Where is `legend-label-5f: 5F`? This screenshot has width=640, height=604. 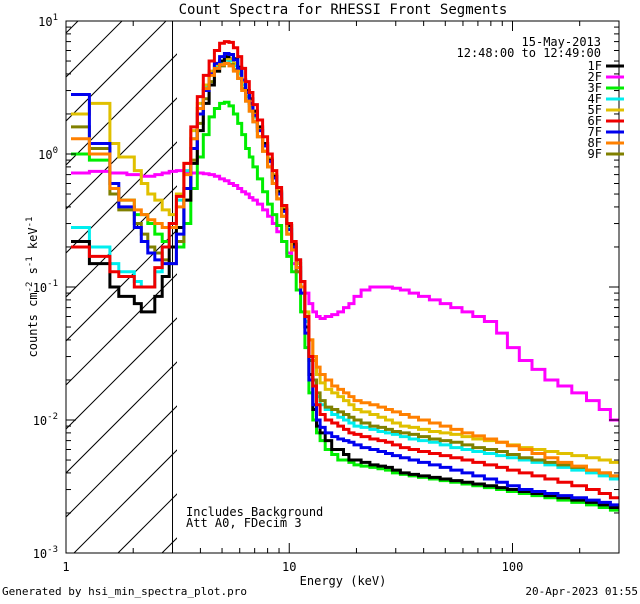 legend-label-5f: 5F is located at coordinates (595, 110).